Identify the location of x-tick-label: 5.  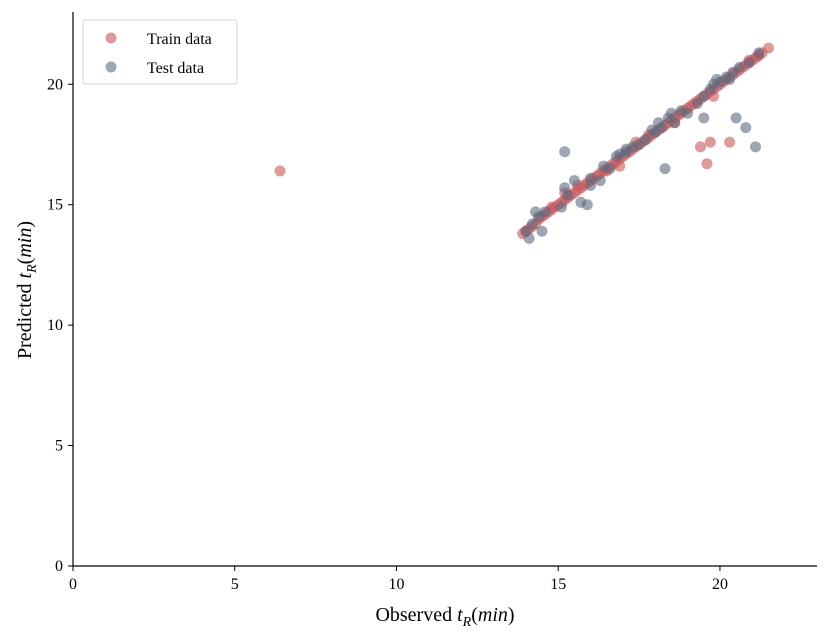
(235, 584).